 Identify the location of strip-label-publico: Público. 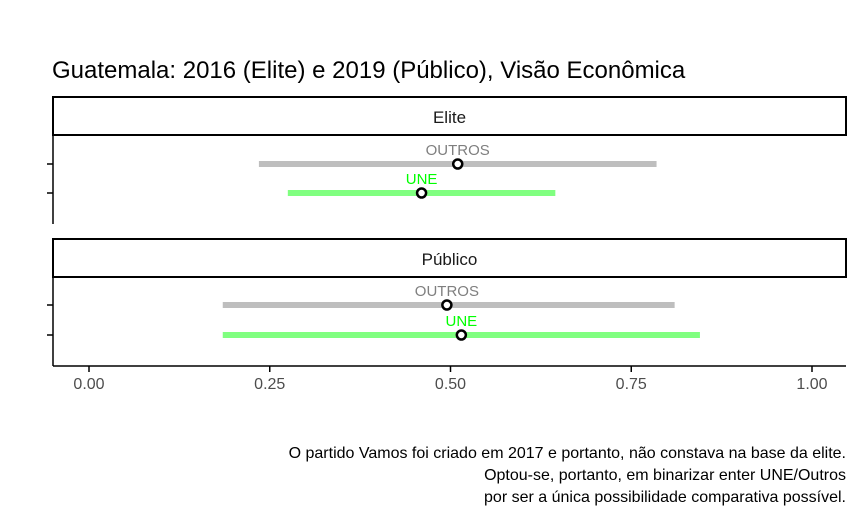
(450, 259).